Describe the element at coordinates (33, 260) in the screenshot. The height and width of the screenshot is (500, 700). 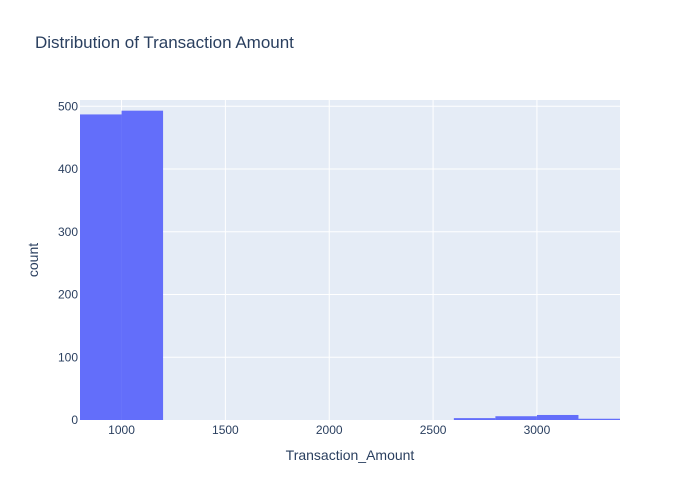
I see `y-axis-title: count` at that location.